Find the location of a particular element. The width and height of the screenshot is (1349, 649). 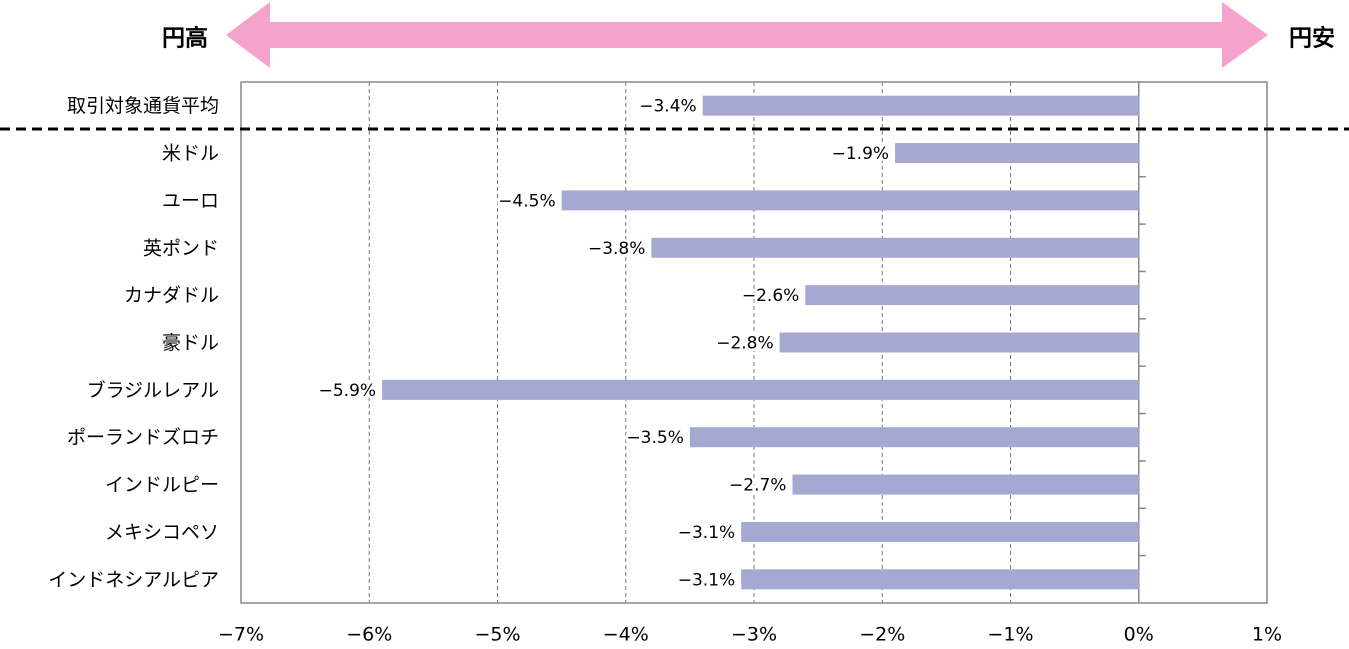

x-tick-label: −4% is located at coordinates (626, 635).